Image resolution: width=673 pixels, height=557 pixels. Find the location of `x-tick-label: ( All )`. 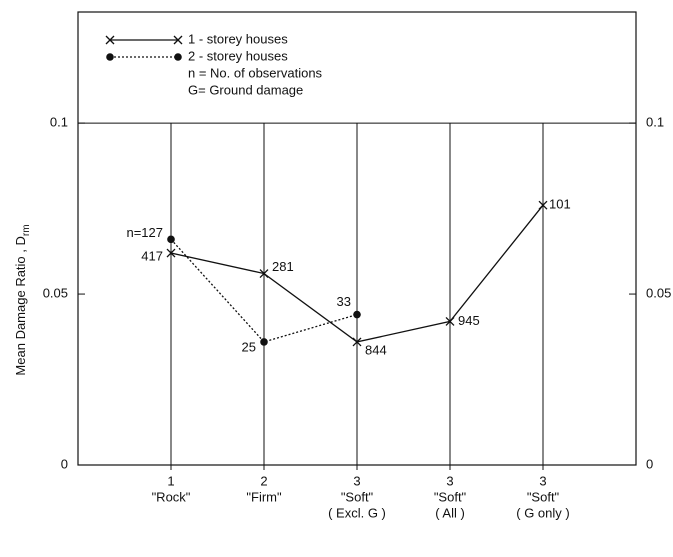

x-tick-label: ( All ) is located at coordinates (450, 512).